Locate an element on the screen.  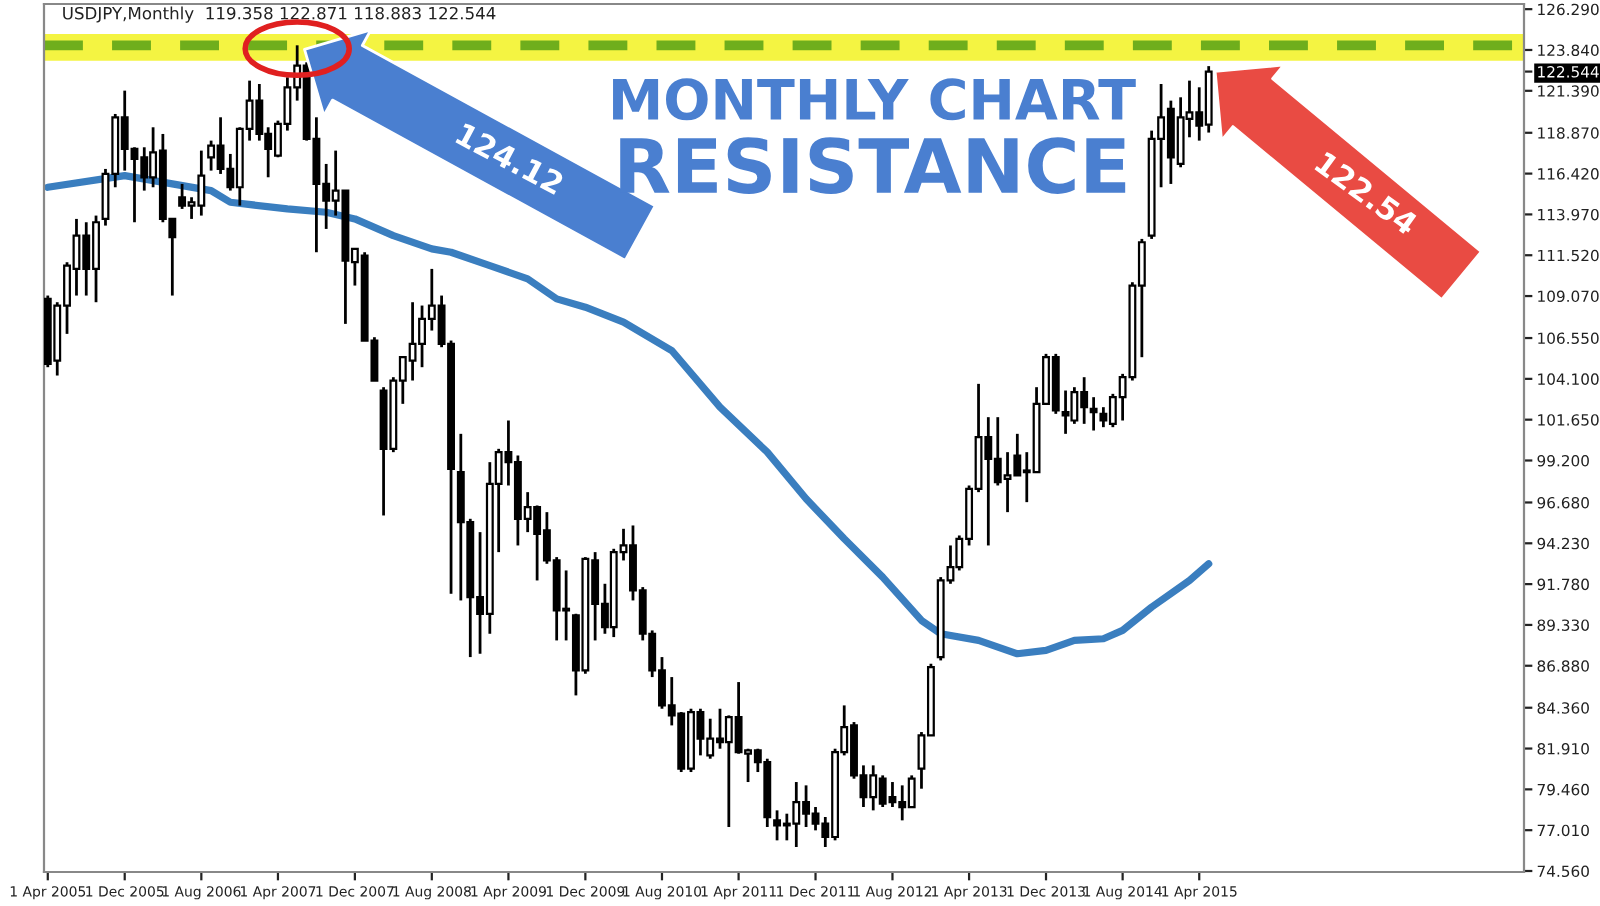
candlestick is located at coordinates (1093, 413).